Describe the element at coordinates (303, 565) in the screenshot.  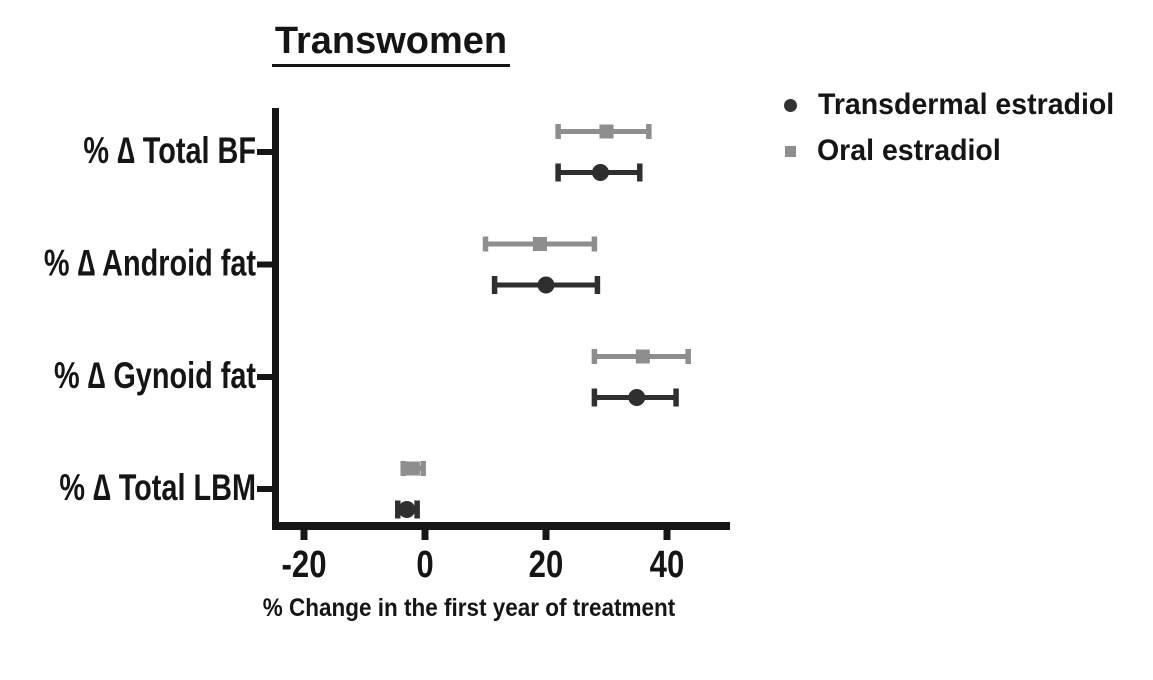
I see `x-tick-label: -20` at that location.